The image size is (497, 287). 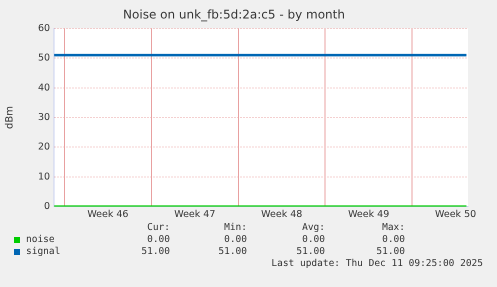 I want to click on legend-label: noise, so click(x=40, y=239).